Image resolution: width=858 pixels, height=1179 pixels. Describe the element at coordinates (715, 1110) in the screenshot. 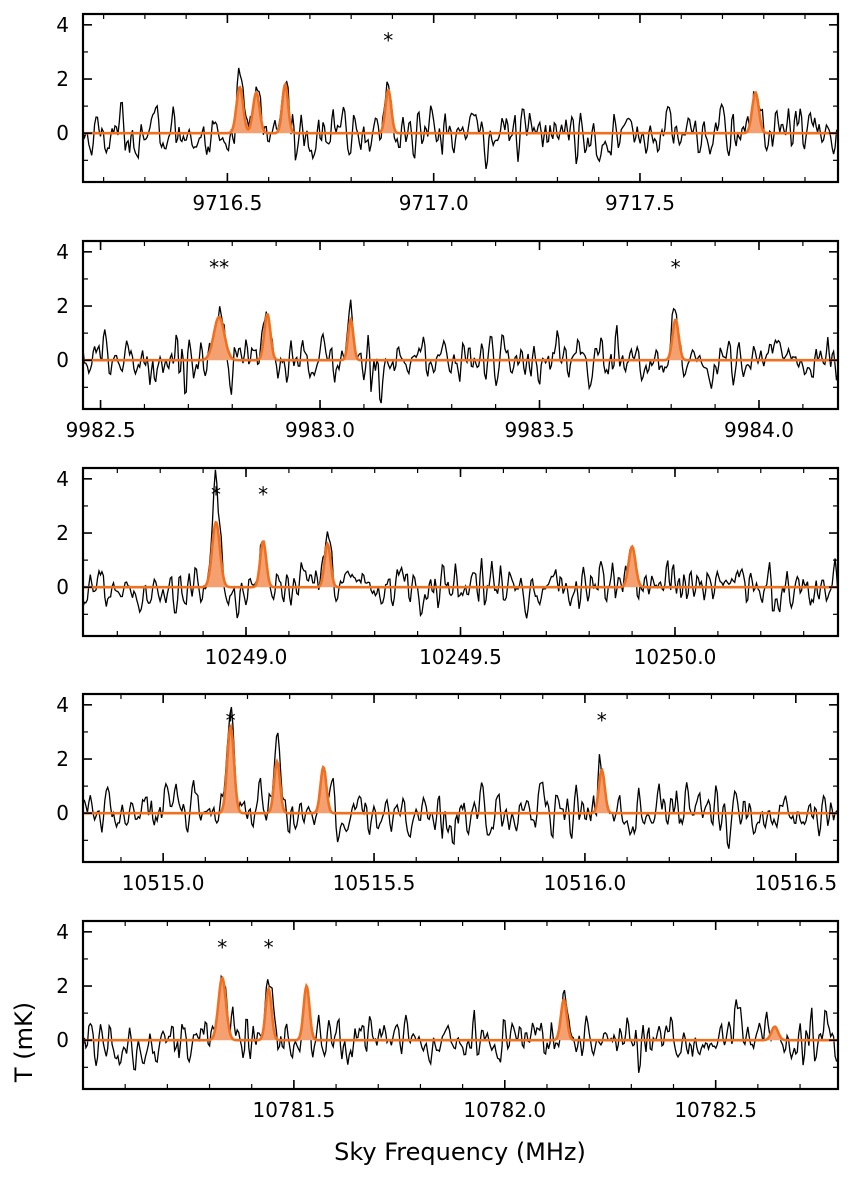

I see `x-tick-label: 10782.5` at that location.